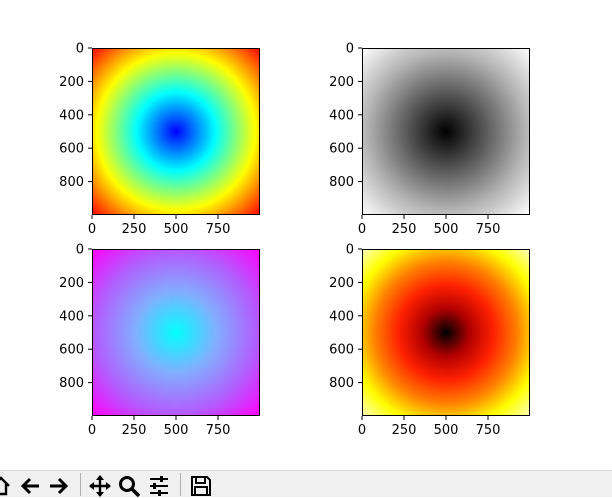  I want to click on zoom-button, so click(129, 485).